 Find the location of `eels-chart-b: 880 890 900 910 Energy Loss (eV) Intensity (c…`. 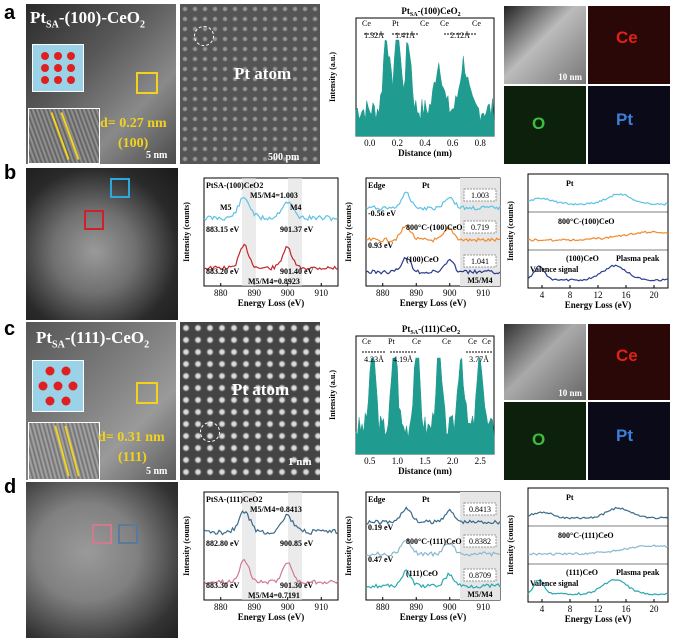

eels-chart-b: 880 890 900 910 Energy Loss (eV) Intensity (c… is located at coordinates (260, 242).